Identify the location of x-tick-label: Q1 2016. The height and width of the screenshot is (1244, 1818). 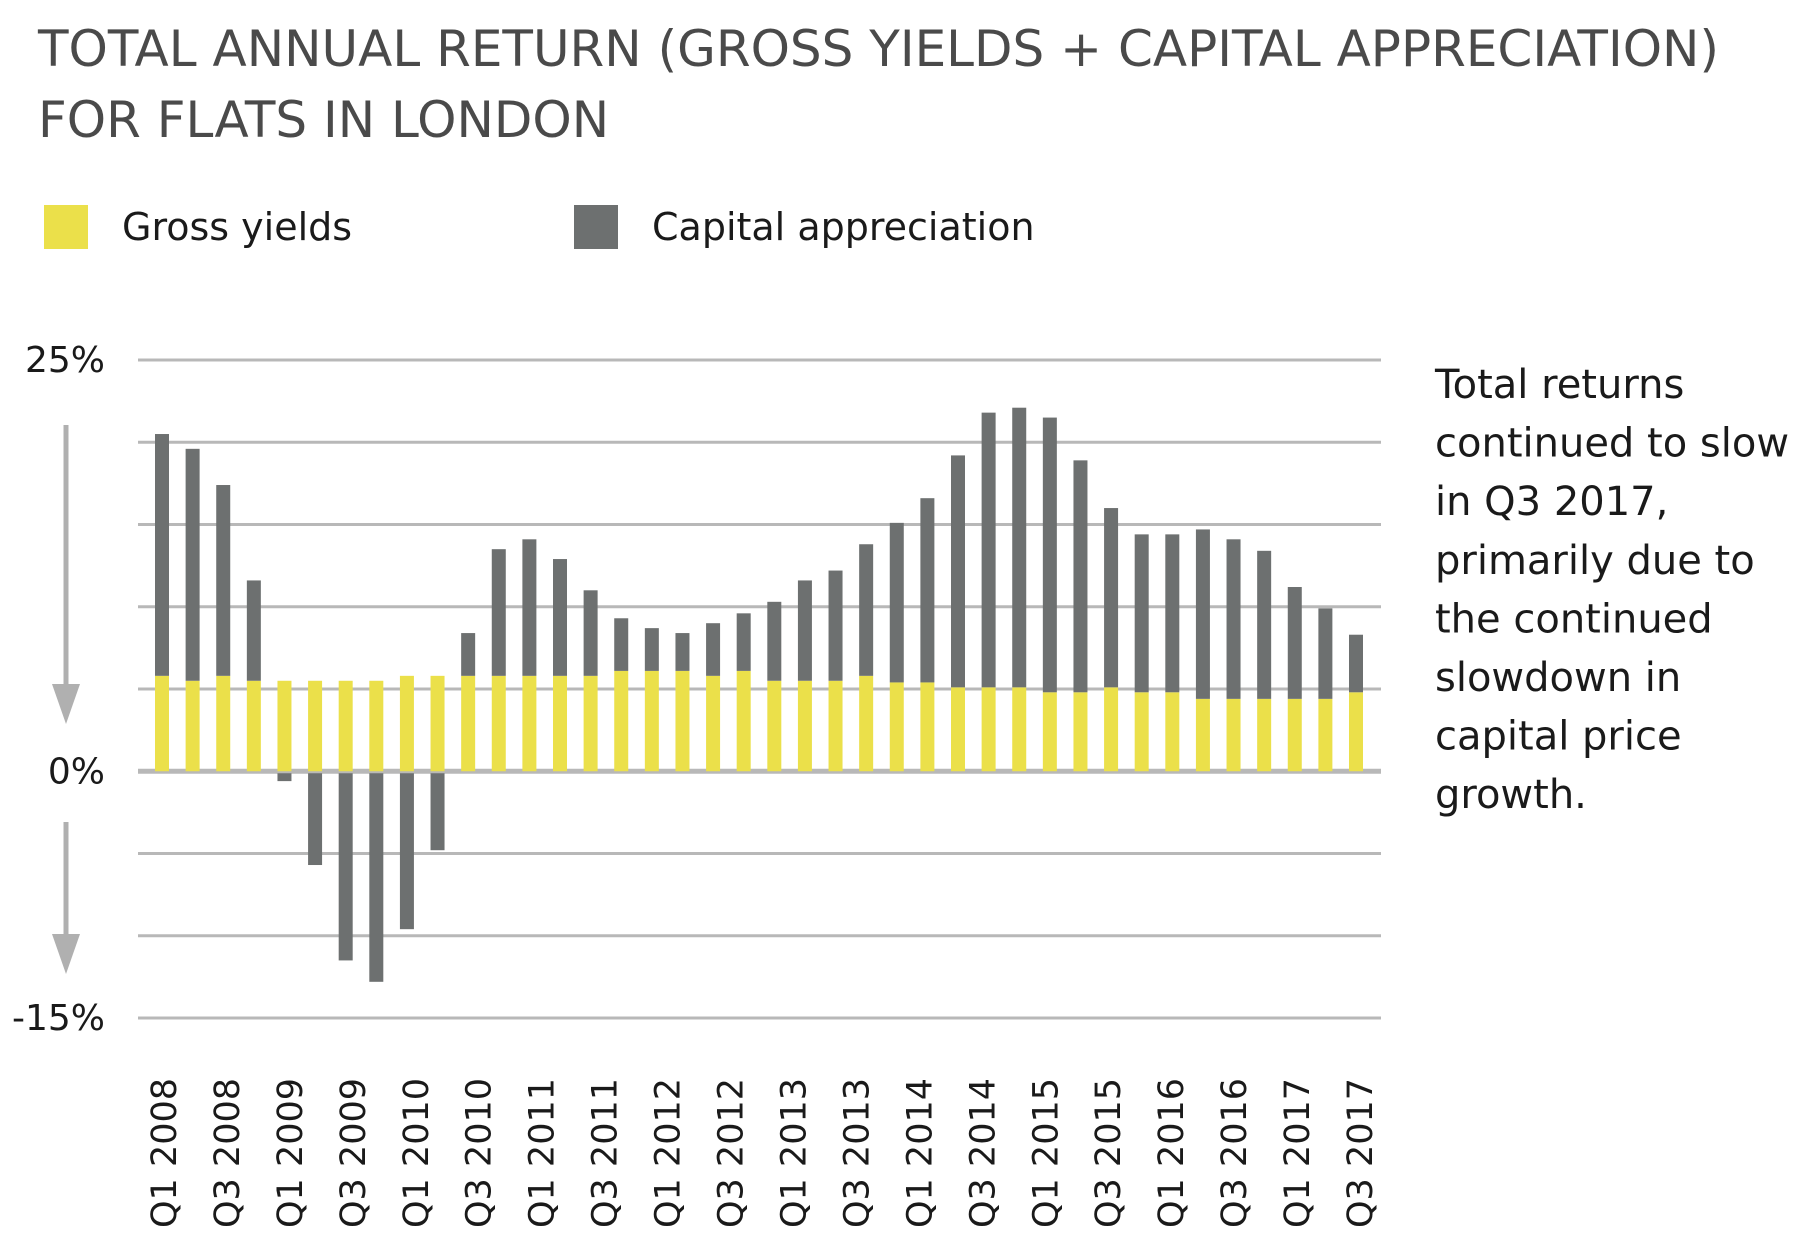
(1172, 1153).